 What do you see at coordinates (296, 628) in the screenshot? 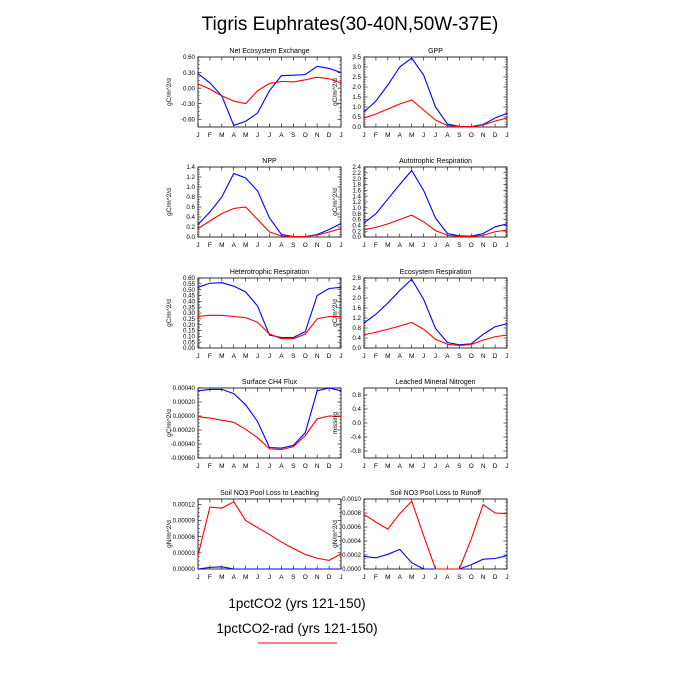
I see `legend-label: 1pctCO2-rad (yrs 121-150)` at bounding box center [296, 628].